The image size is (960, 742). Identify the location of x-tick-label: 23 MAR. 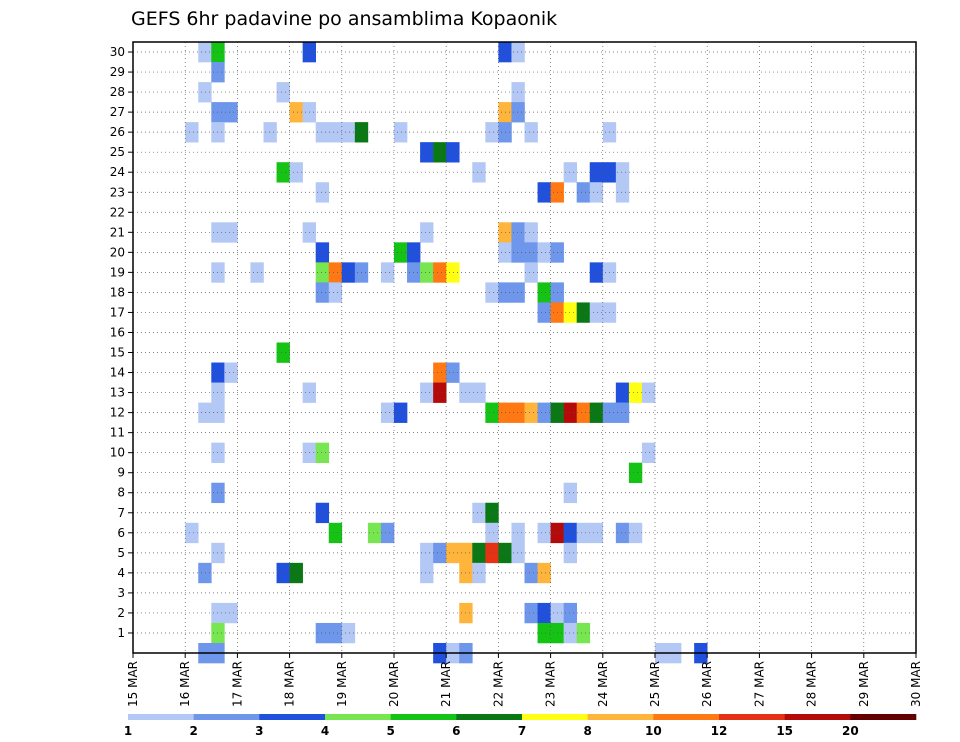
(551, 684).